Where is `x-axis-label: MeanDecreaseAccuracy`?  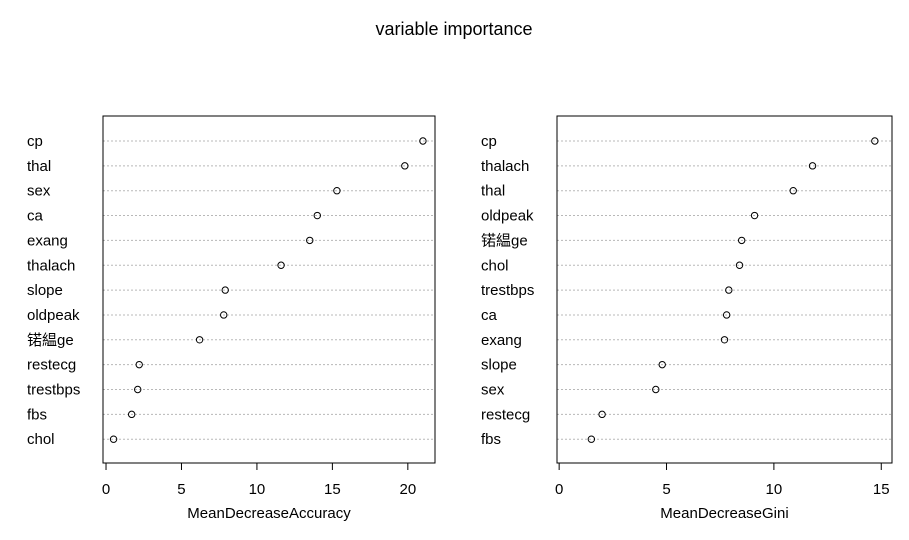 x-axis-label: MeanDecreaseAccuracy is located at coordinates (269, 513).